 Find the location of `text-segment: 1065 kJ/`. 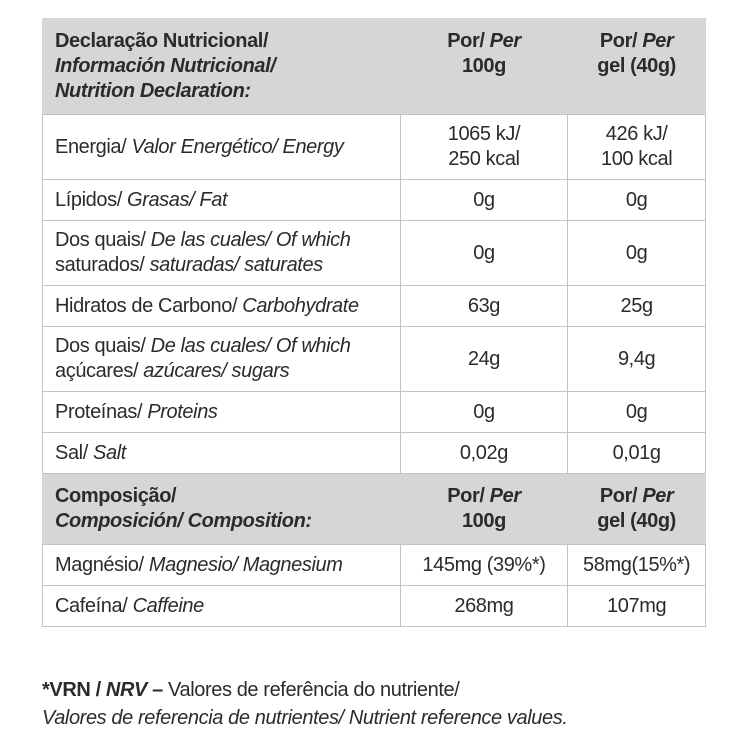

text-segment: 1065 kJ/ is located at coordinates (484, 134).